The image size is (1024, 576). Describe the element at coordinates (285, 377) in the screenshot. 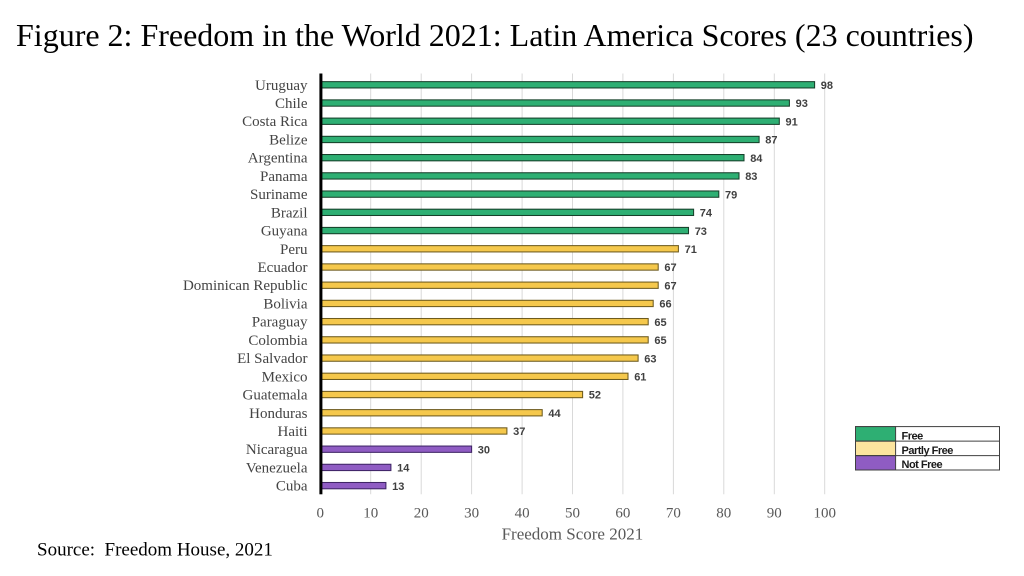

I see `svg-text: Mexico` at that location.